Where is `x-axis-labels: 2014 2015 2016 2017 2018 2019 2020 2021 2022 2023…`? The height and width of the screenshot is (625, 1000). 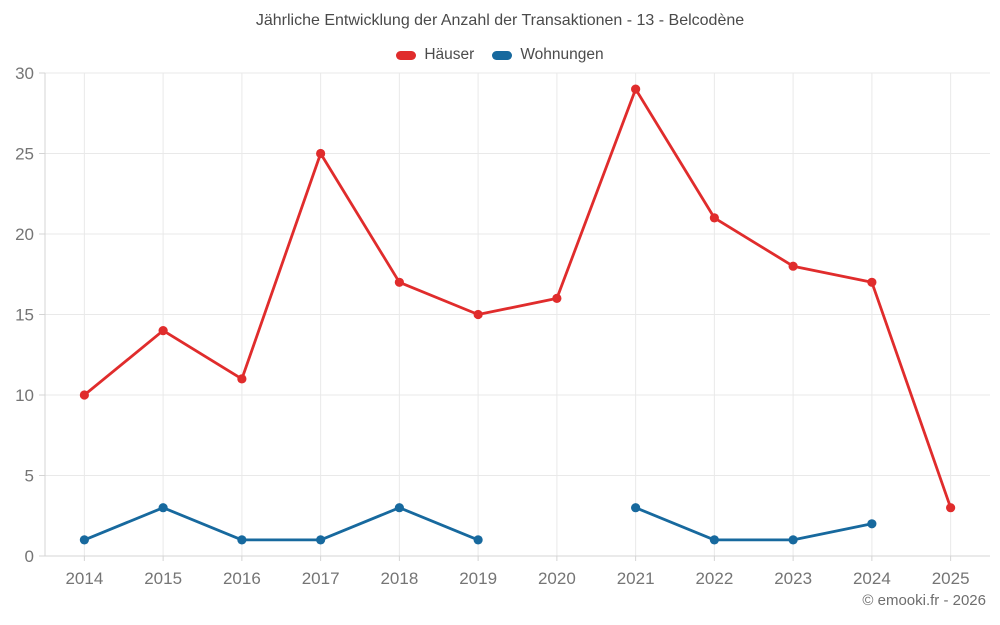 x-axis-labels: 2014 2015 2016 2017 2018 2019 2020 2021 2022 2023… is located at coordinates (517, 578).